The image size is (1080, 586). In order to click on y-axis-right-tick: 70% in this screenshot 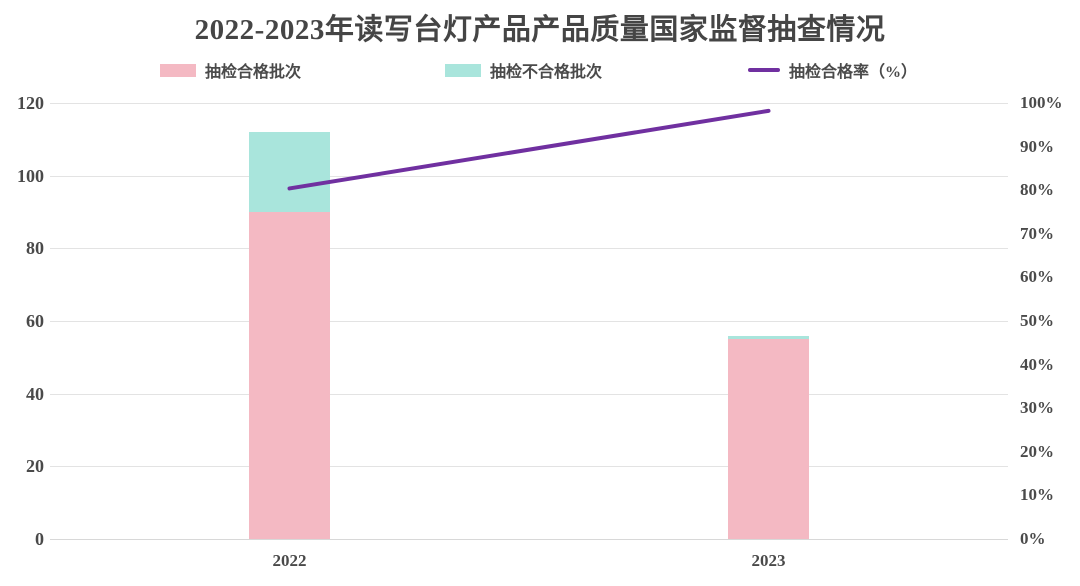, I will do `click(1037, 233)`.